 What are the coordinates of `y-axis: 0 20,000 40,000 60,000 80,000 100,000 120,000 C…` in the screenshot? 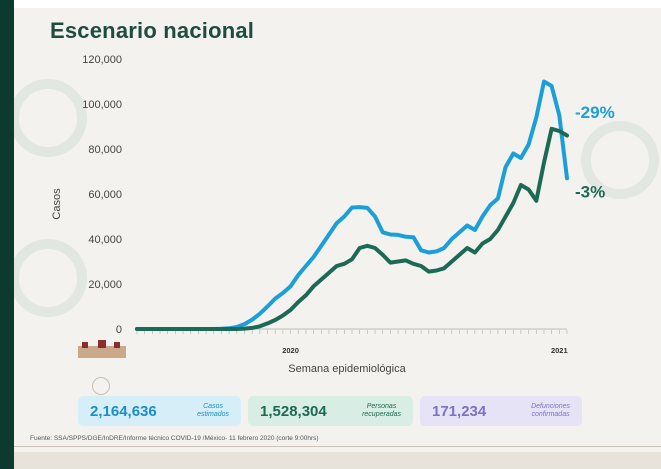 It's located at (86, 195).